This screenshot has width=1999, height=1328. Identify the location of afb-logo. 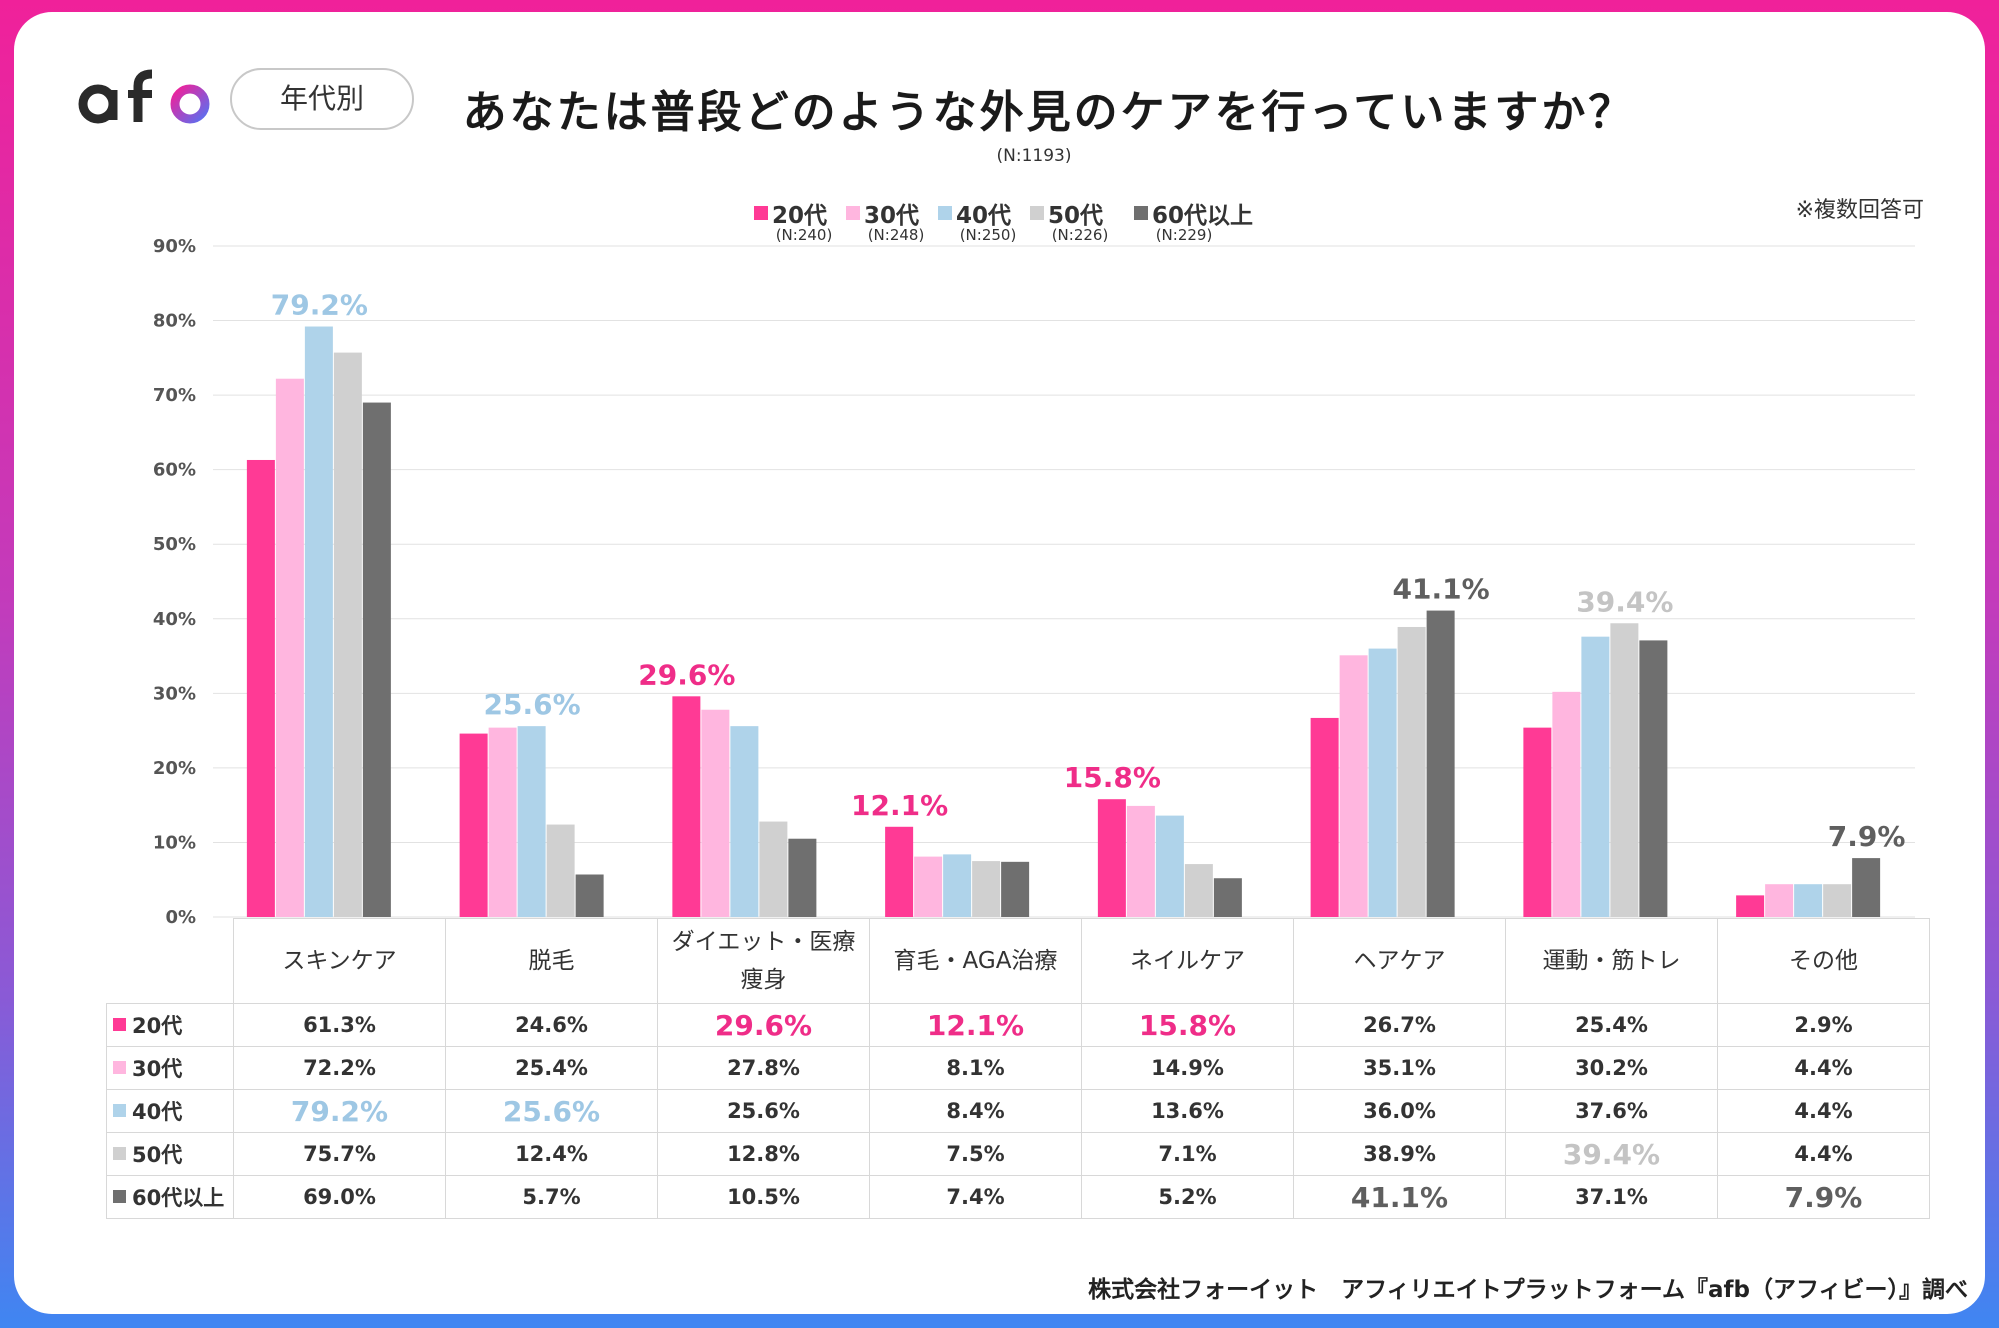
(151, 99).